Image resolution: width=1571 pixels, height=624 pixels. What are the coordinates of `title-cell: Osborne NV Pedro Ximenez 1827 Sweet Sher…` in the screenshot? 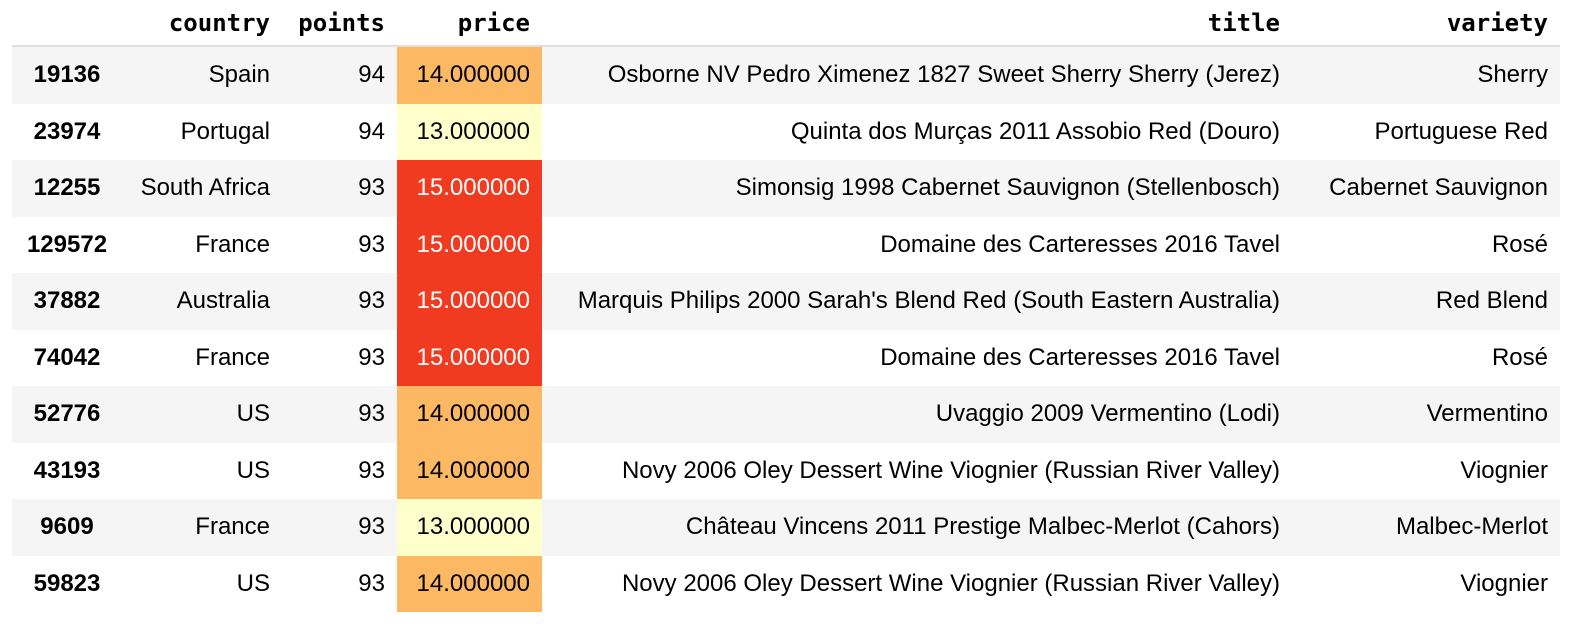 It's located at (943, 75).